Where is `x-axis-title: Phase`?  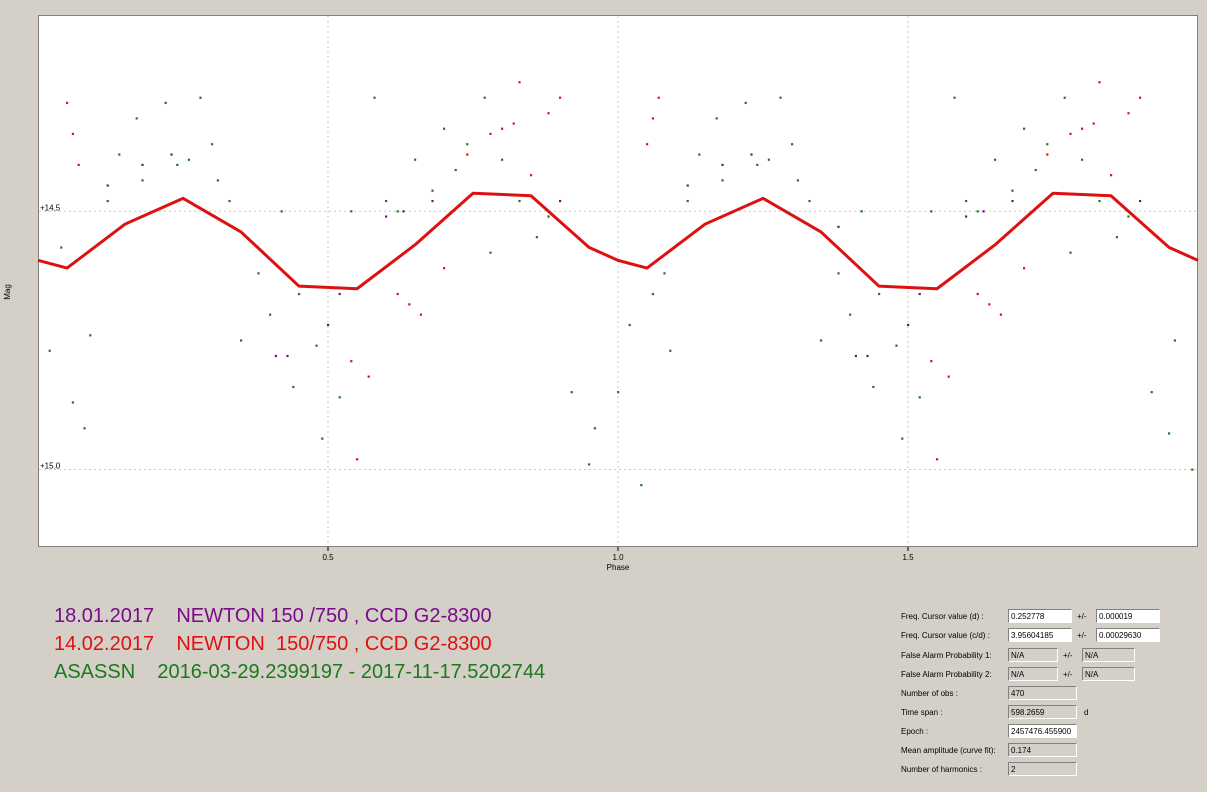
x-axis-title: Phase is located at coordinates (618, 567).